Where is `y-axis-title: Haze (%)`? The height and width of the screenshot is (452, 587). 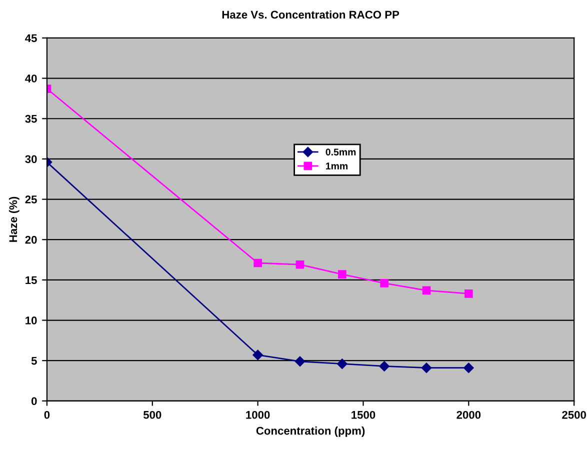 y-axis-title: Haze (%) is located at coordinates (14, 219).